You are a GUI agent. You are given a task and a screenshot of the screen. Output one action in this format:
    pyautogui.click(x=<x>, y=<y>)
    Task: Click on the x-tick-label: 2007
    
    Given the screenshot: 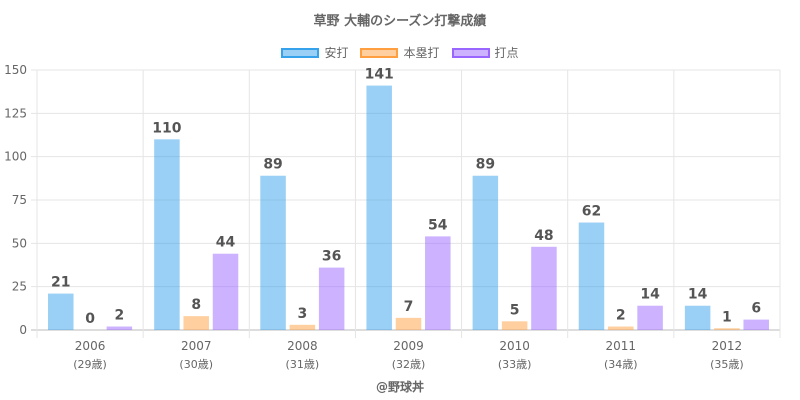 What is the action you would take?
    pyautogui.click(x=196, y=346)
    